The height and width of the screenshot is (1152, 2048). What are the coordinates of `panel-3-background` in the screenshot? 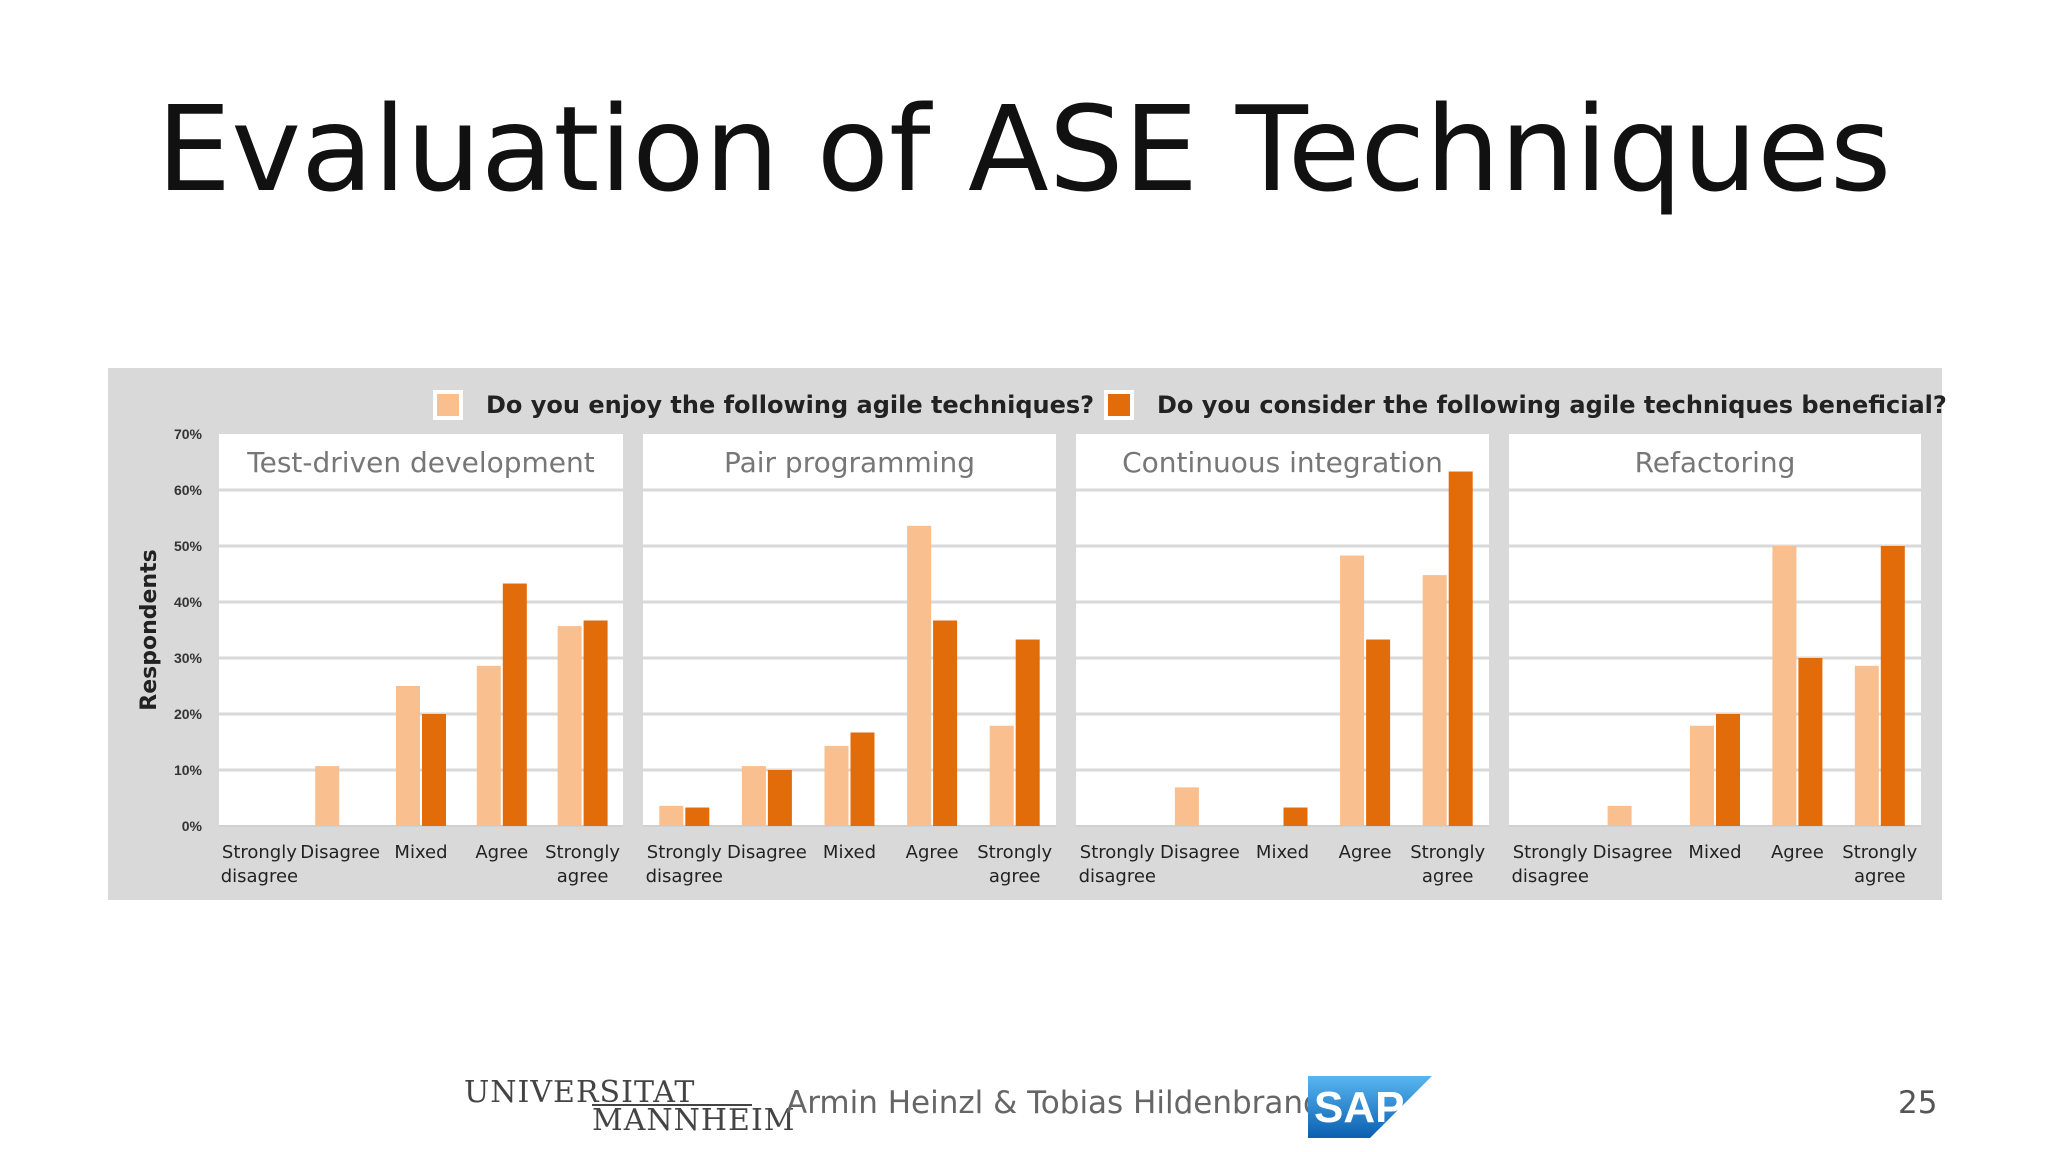 It's located at (1282, 630).